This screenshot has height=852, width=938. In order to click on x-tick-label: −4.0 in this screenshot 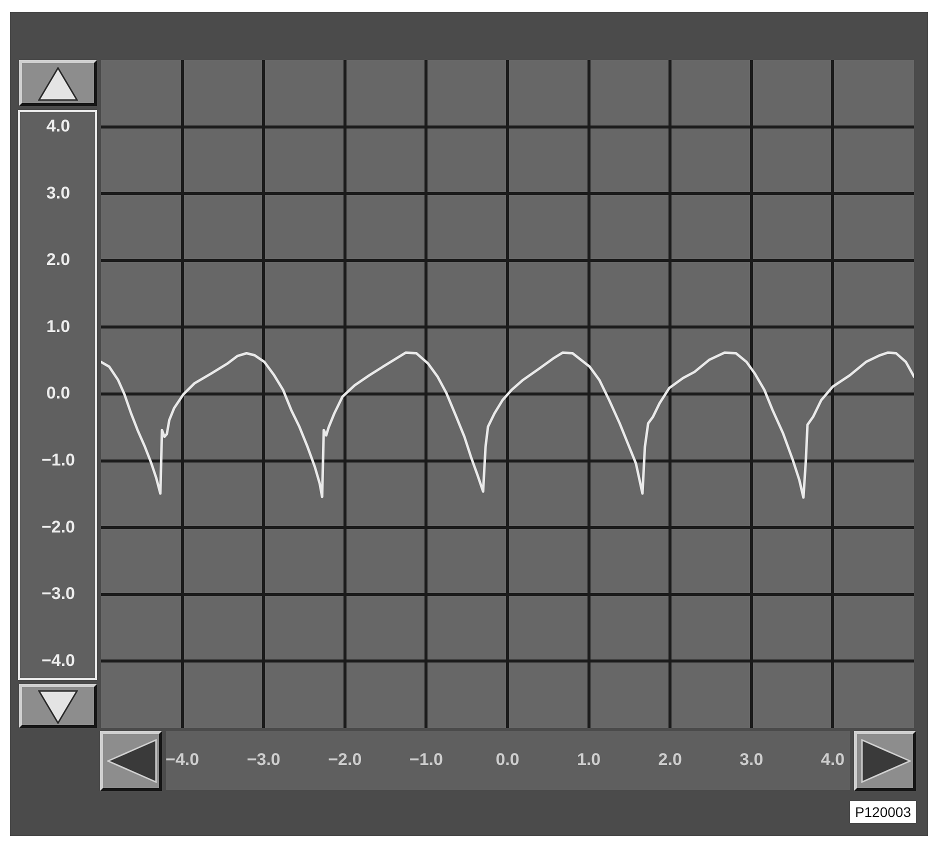, I will do `click(183, 759)`.